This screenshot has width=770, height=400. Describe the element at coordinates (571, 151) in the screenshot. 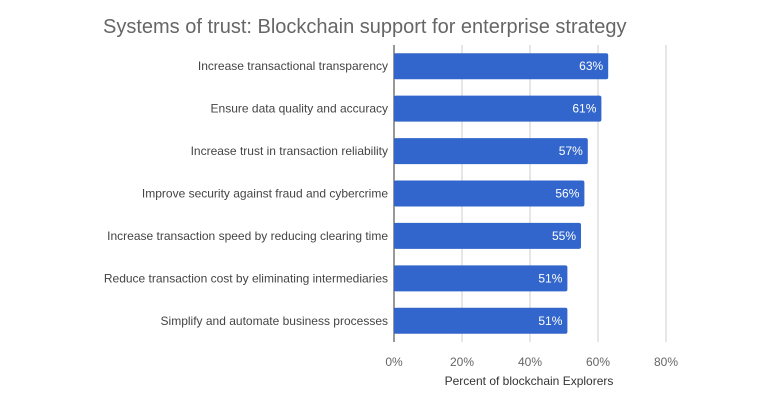

I see `bar-value-label: 57%` at that location.